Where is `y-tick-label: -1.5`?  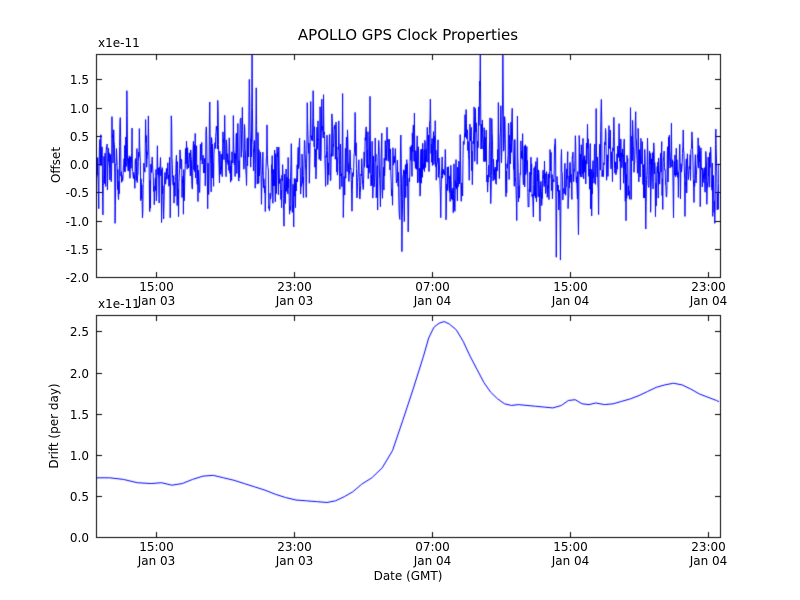
y-tick-label: -1.5 is located at coordinates (77, 249).